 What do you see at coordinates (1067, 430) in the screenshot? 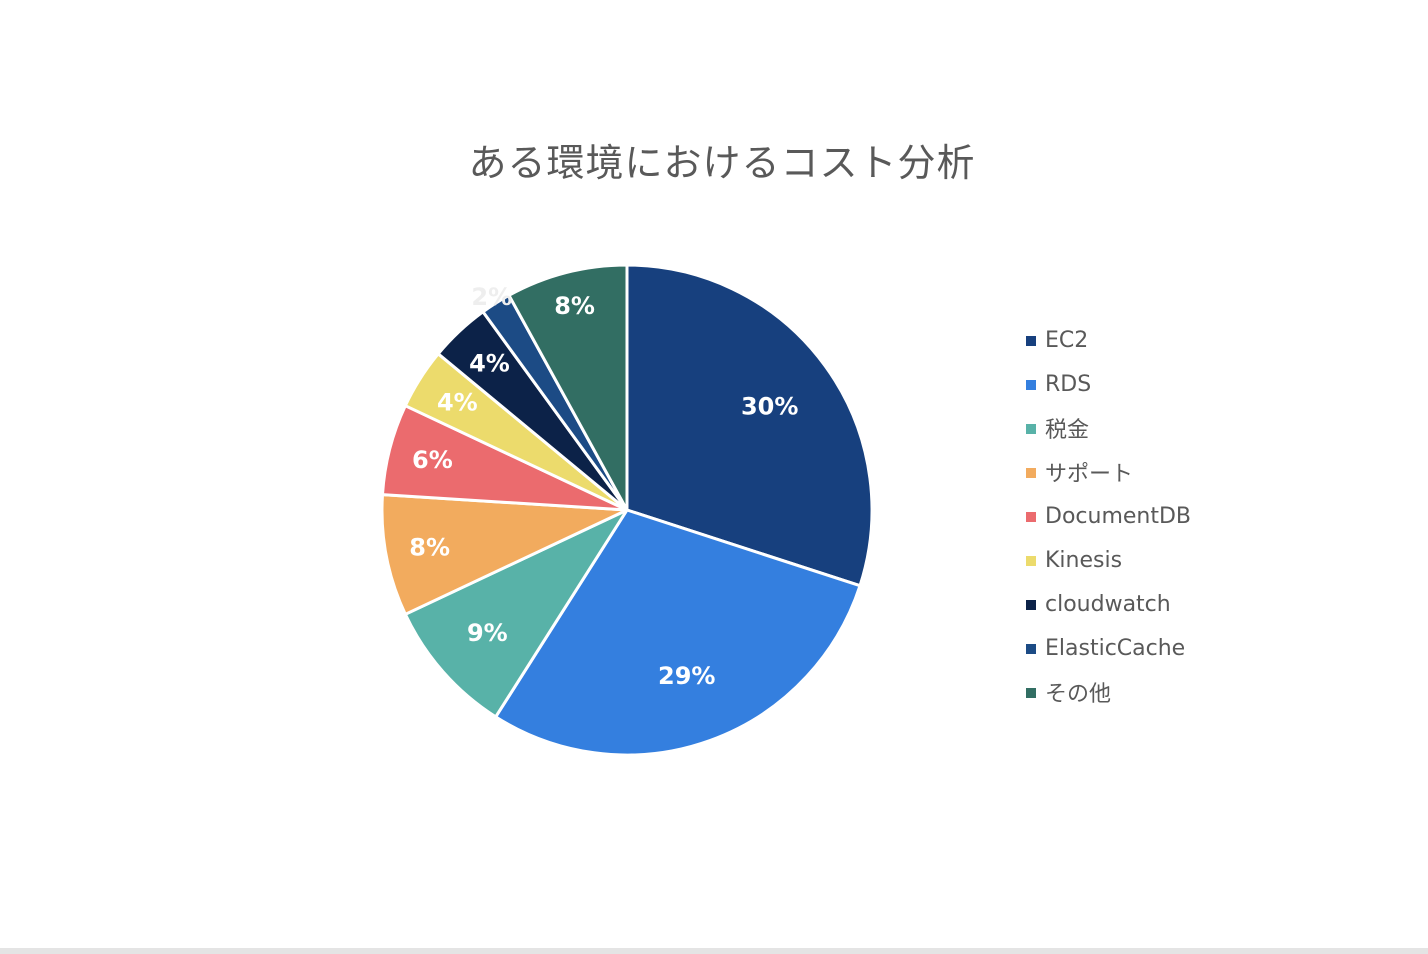
I see `legend-label: 税金` at bounding box center [1067, 430].